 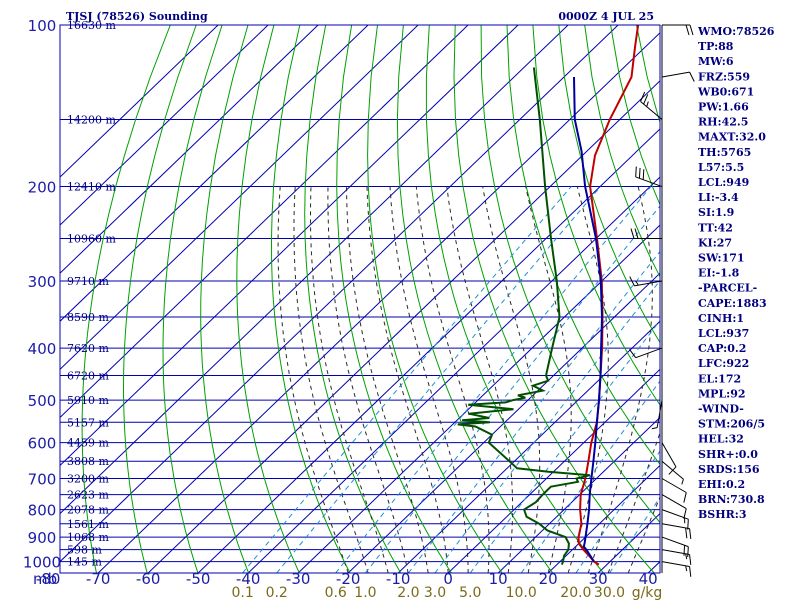 I want to click on index-item: WB0:671, so click(x=725, y=91).